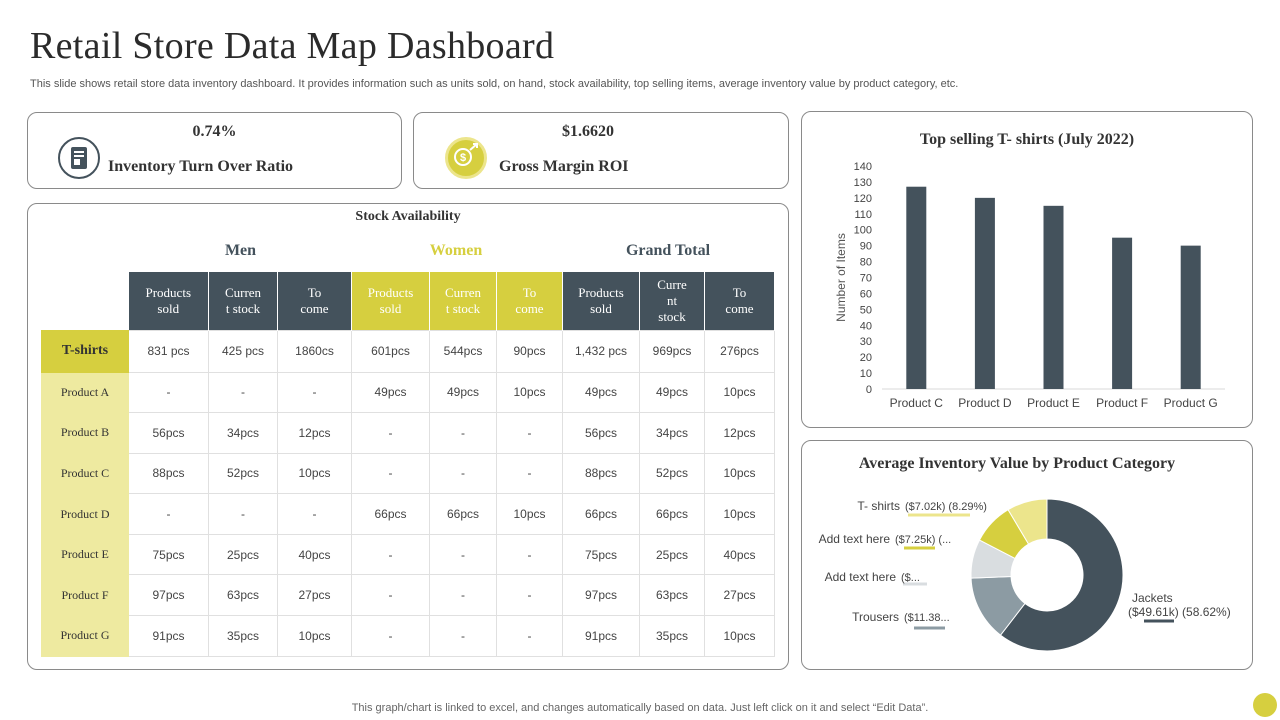 This screenshot has height=720, width=1280. I want to click on table-cell: 63pcs, so click(672, 595).